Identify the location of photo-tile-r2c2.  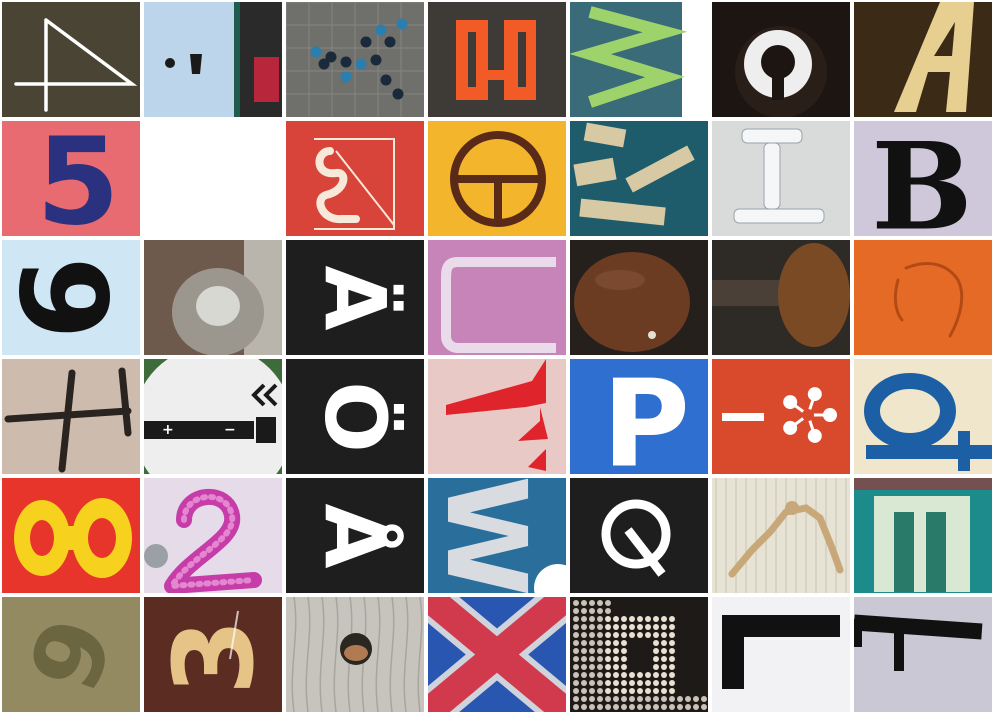
(213, 178).